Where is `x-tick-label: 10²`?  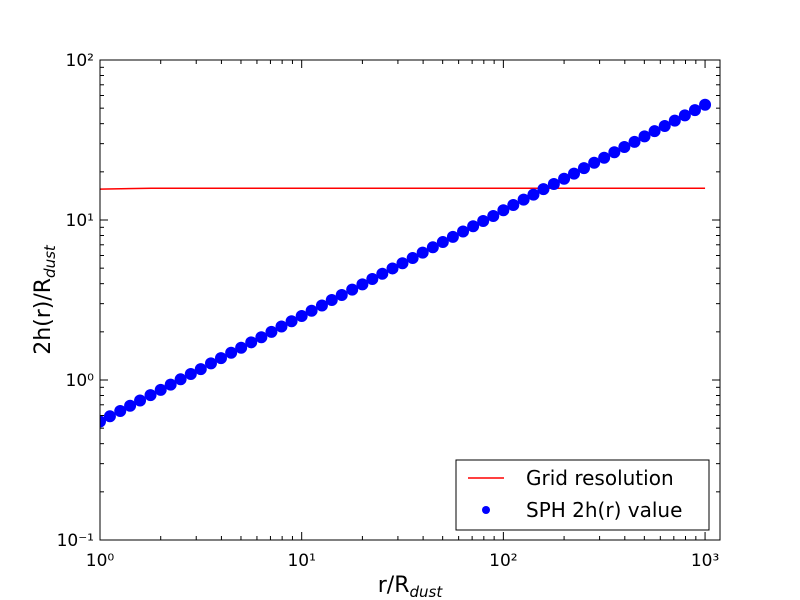 x-tick-label: 10² is located at coordinates (503, 561).